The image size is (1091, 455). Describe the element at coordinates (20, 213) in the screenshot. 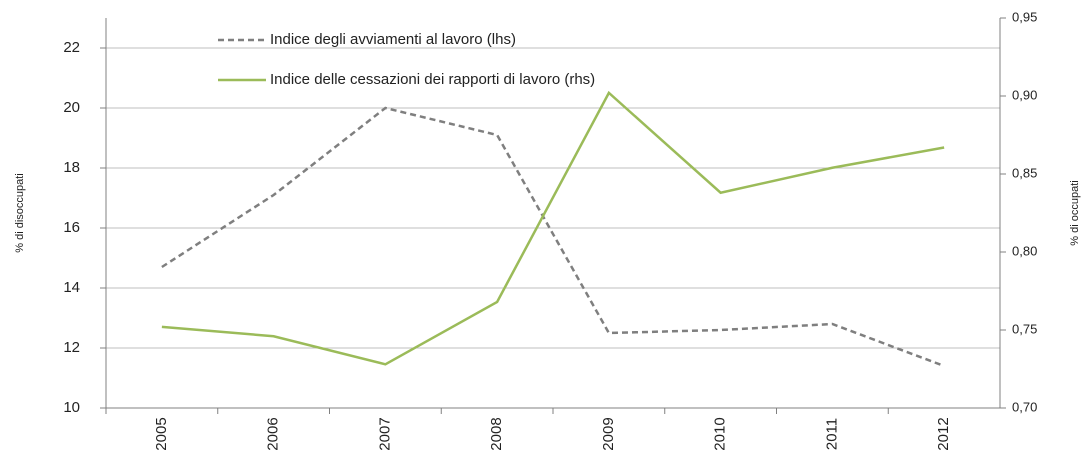

I see `y-axis-title: % di disoccupati` at that location.